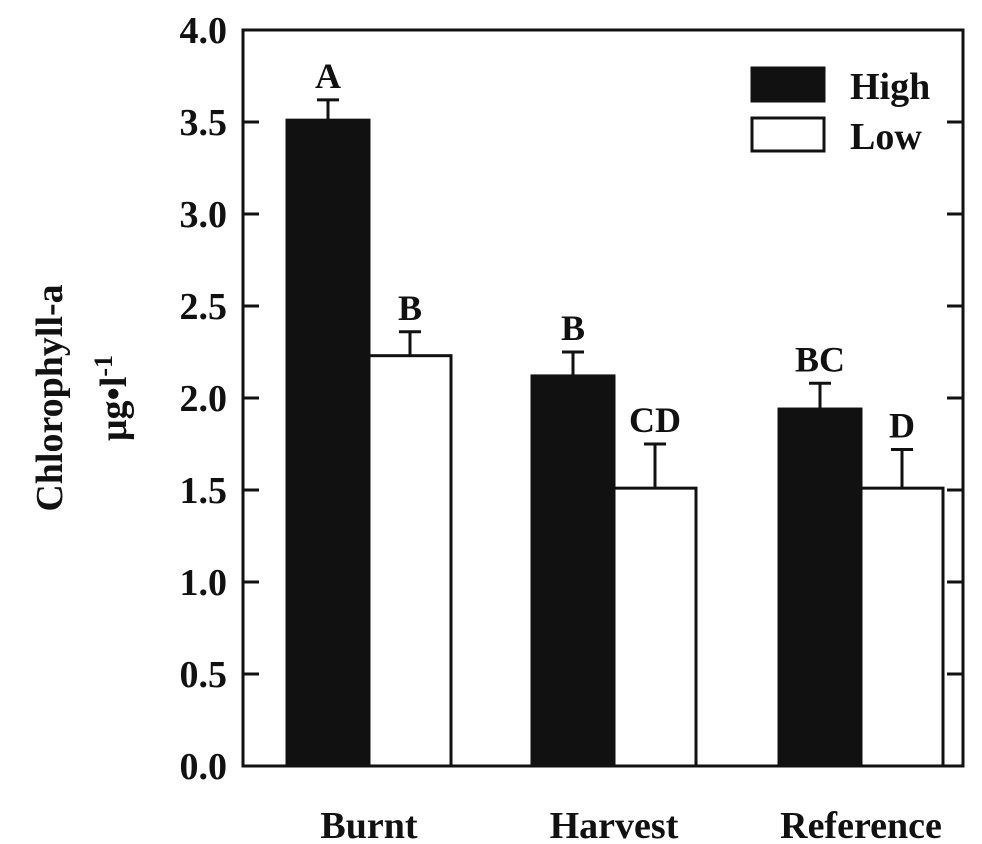 This screenshot has width=982, height=844. I want to click on y-axis-label-line1: Chlorophyll-a, so click(50, 397).